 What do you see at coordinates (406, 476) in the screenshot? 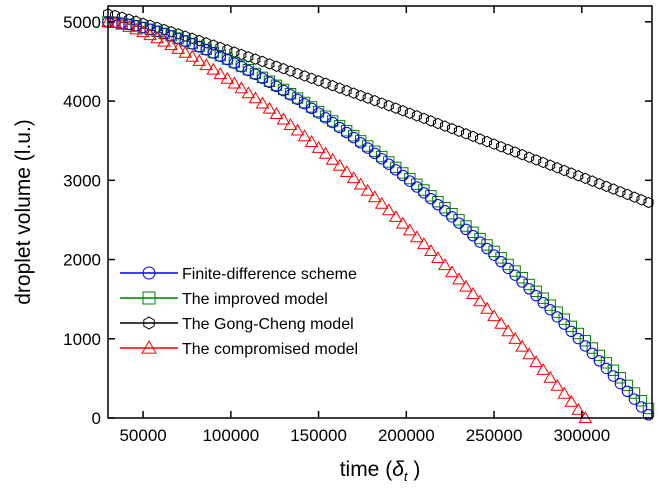
I see `x-axis-title-subscript: t` at bounding box center [406, 476].